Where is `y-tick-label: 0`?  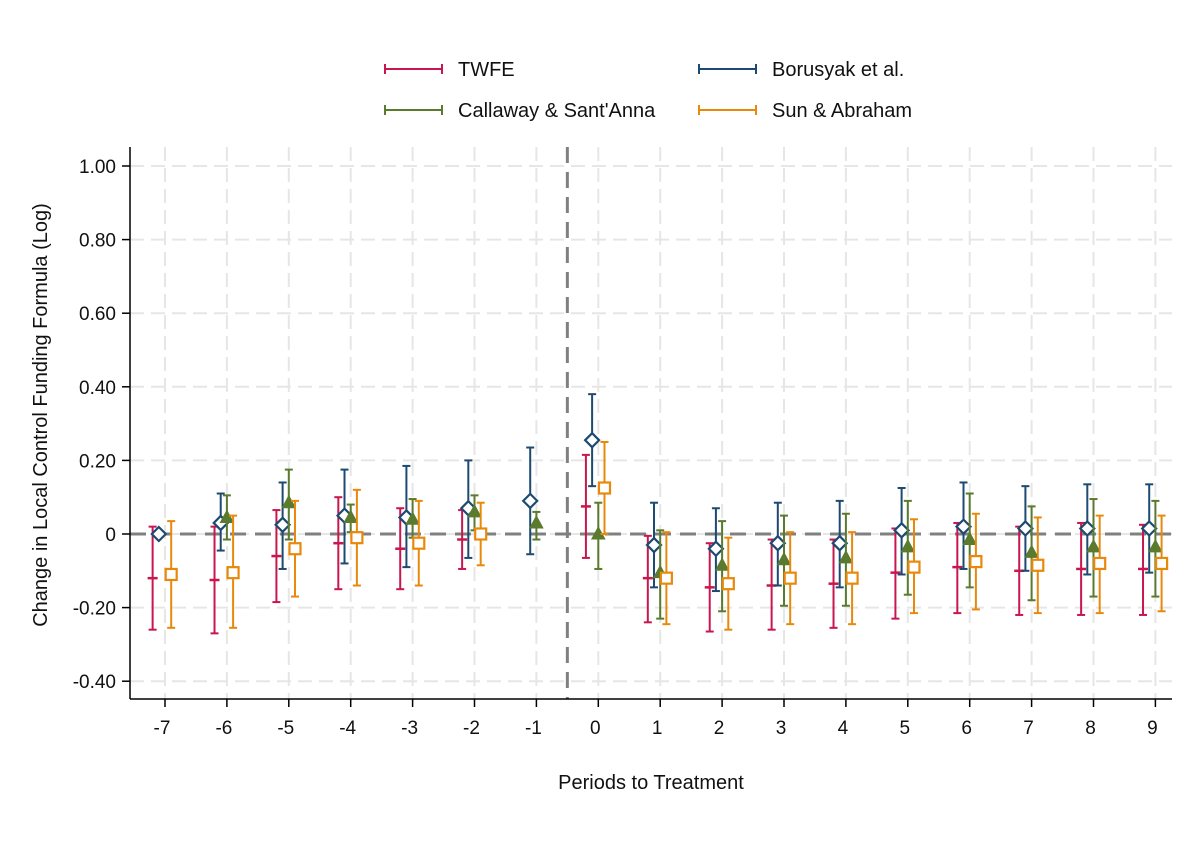
y-tick-label: 0 is located at coordinates (110, 535).